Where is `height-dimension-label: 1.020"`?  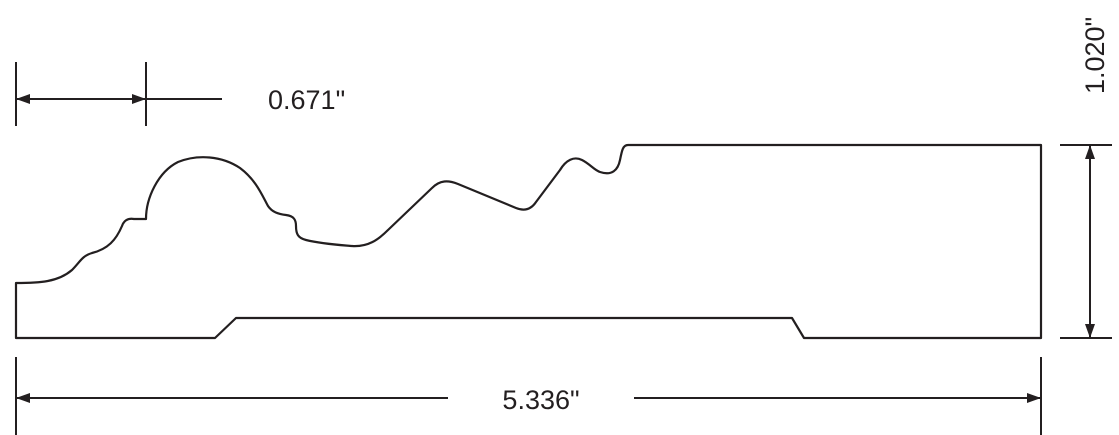 height-dimension-label: 1.020" is located at coordinates (1095, 55).